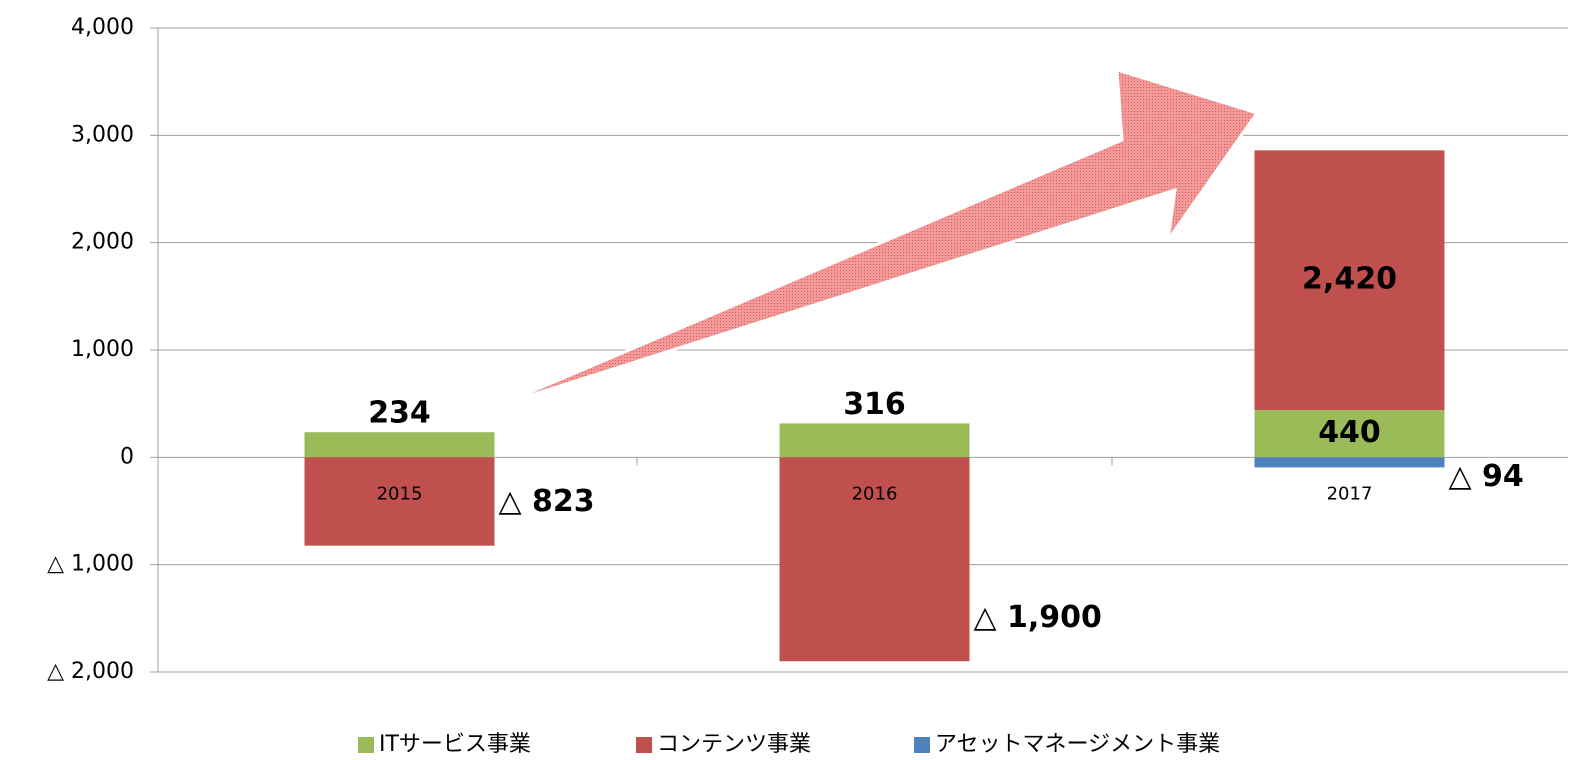 The height and width of the screenshot is (760, 1573). I want to click on y-tick-label: 3,000, so click(102, 134).